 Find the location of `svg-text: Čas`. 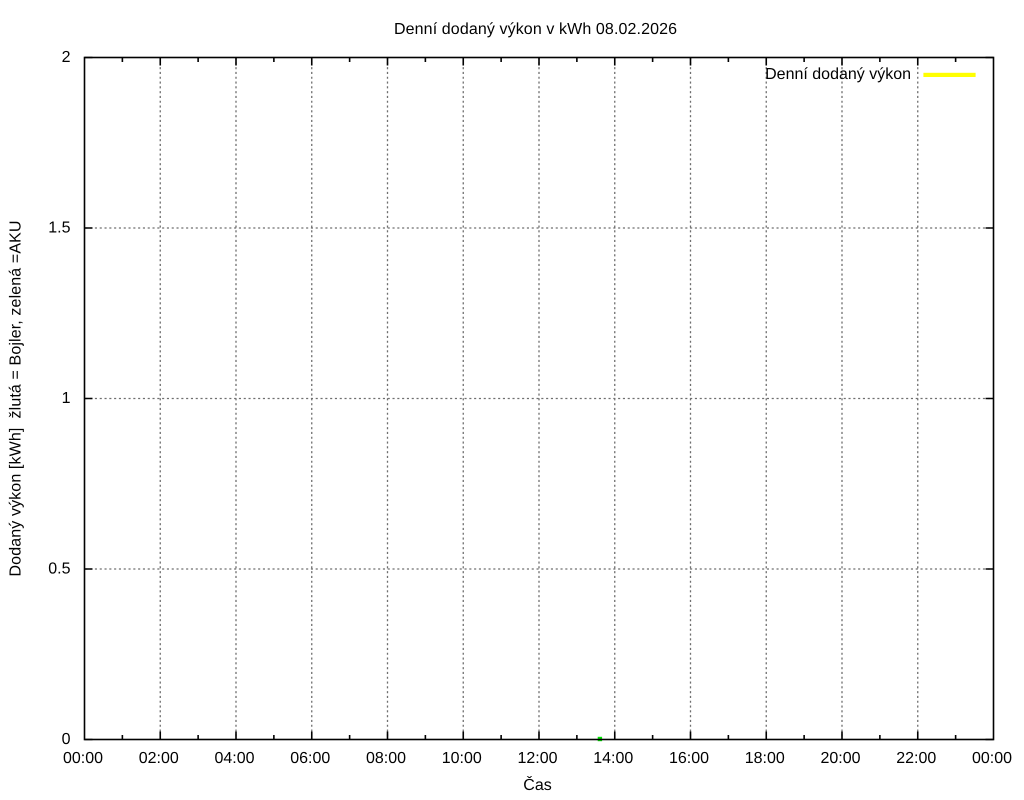

svg-text: Čas is located at coordinates (537, 785).